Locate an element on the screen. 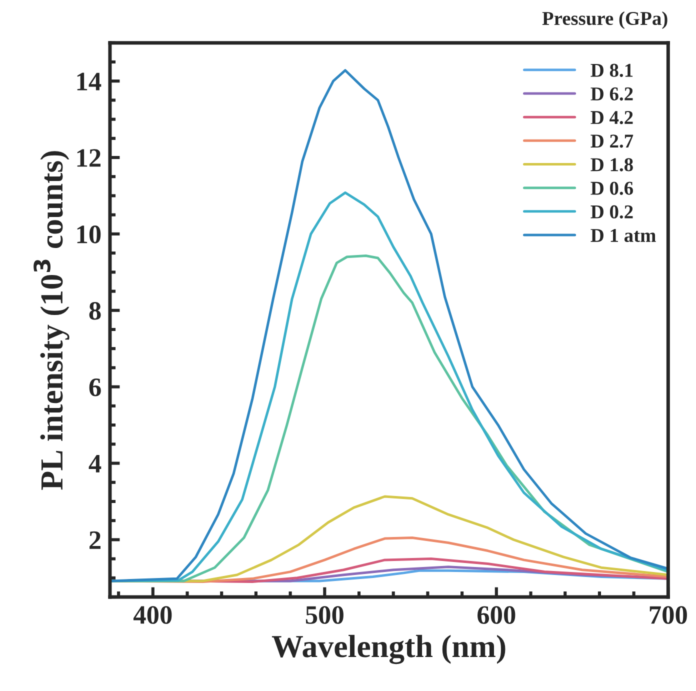 The width and height of the screenshot is (696, 691). y-tick-label: 4 is located at coordinates (95, 463).